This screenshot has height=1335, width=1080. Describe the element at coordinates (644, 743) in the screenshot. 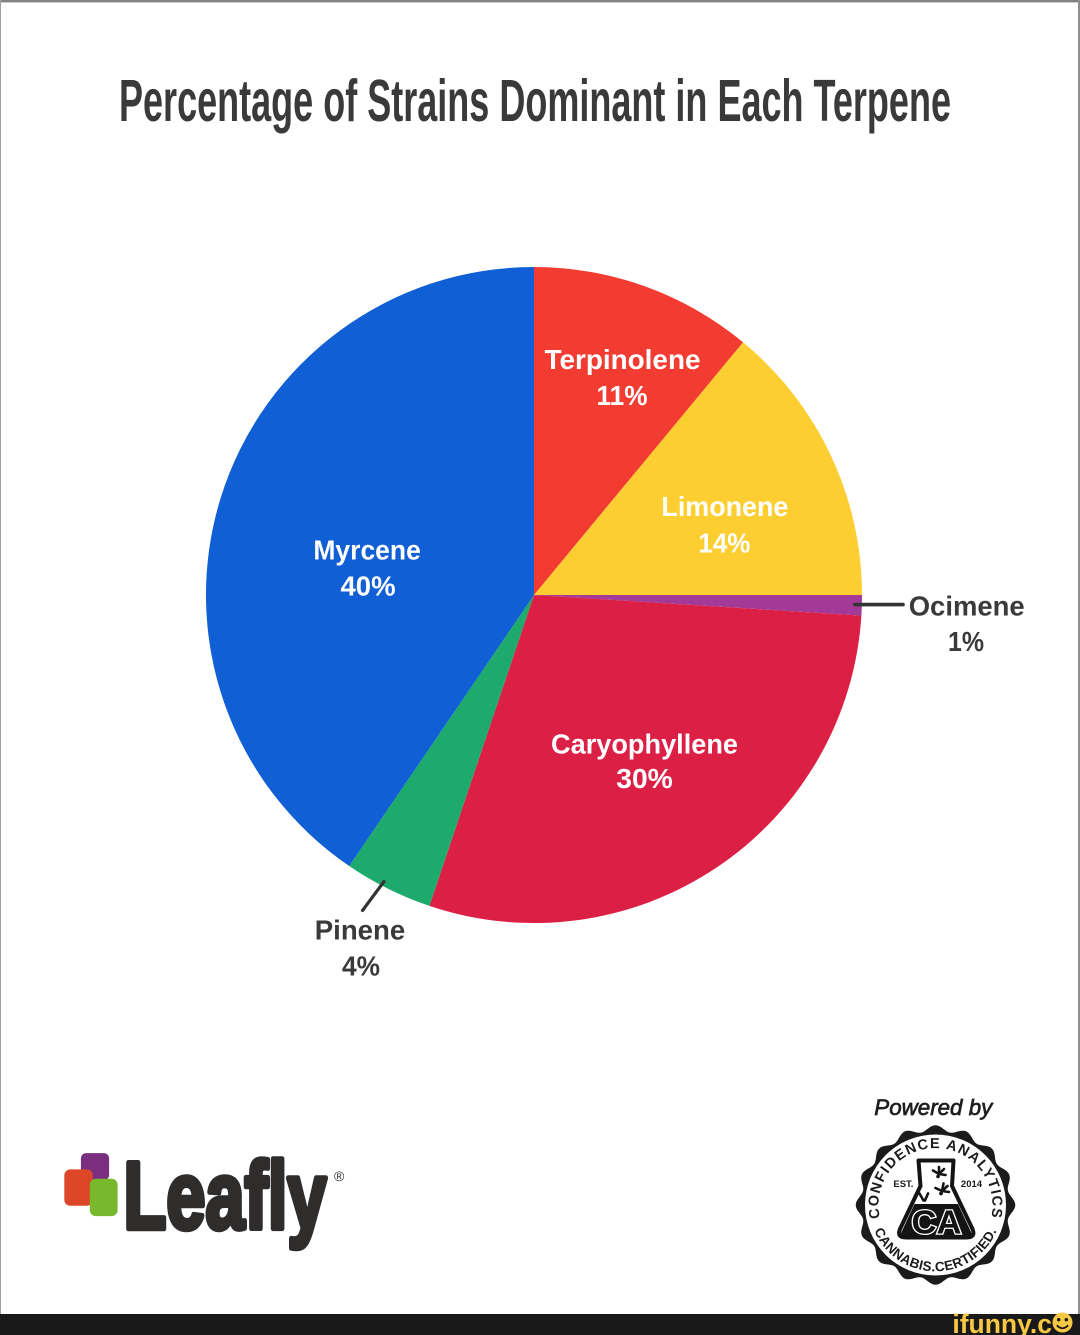

I see `svg-text: Caryophyllene` at that location.